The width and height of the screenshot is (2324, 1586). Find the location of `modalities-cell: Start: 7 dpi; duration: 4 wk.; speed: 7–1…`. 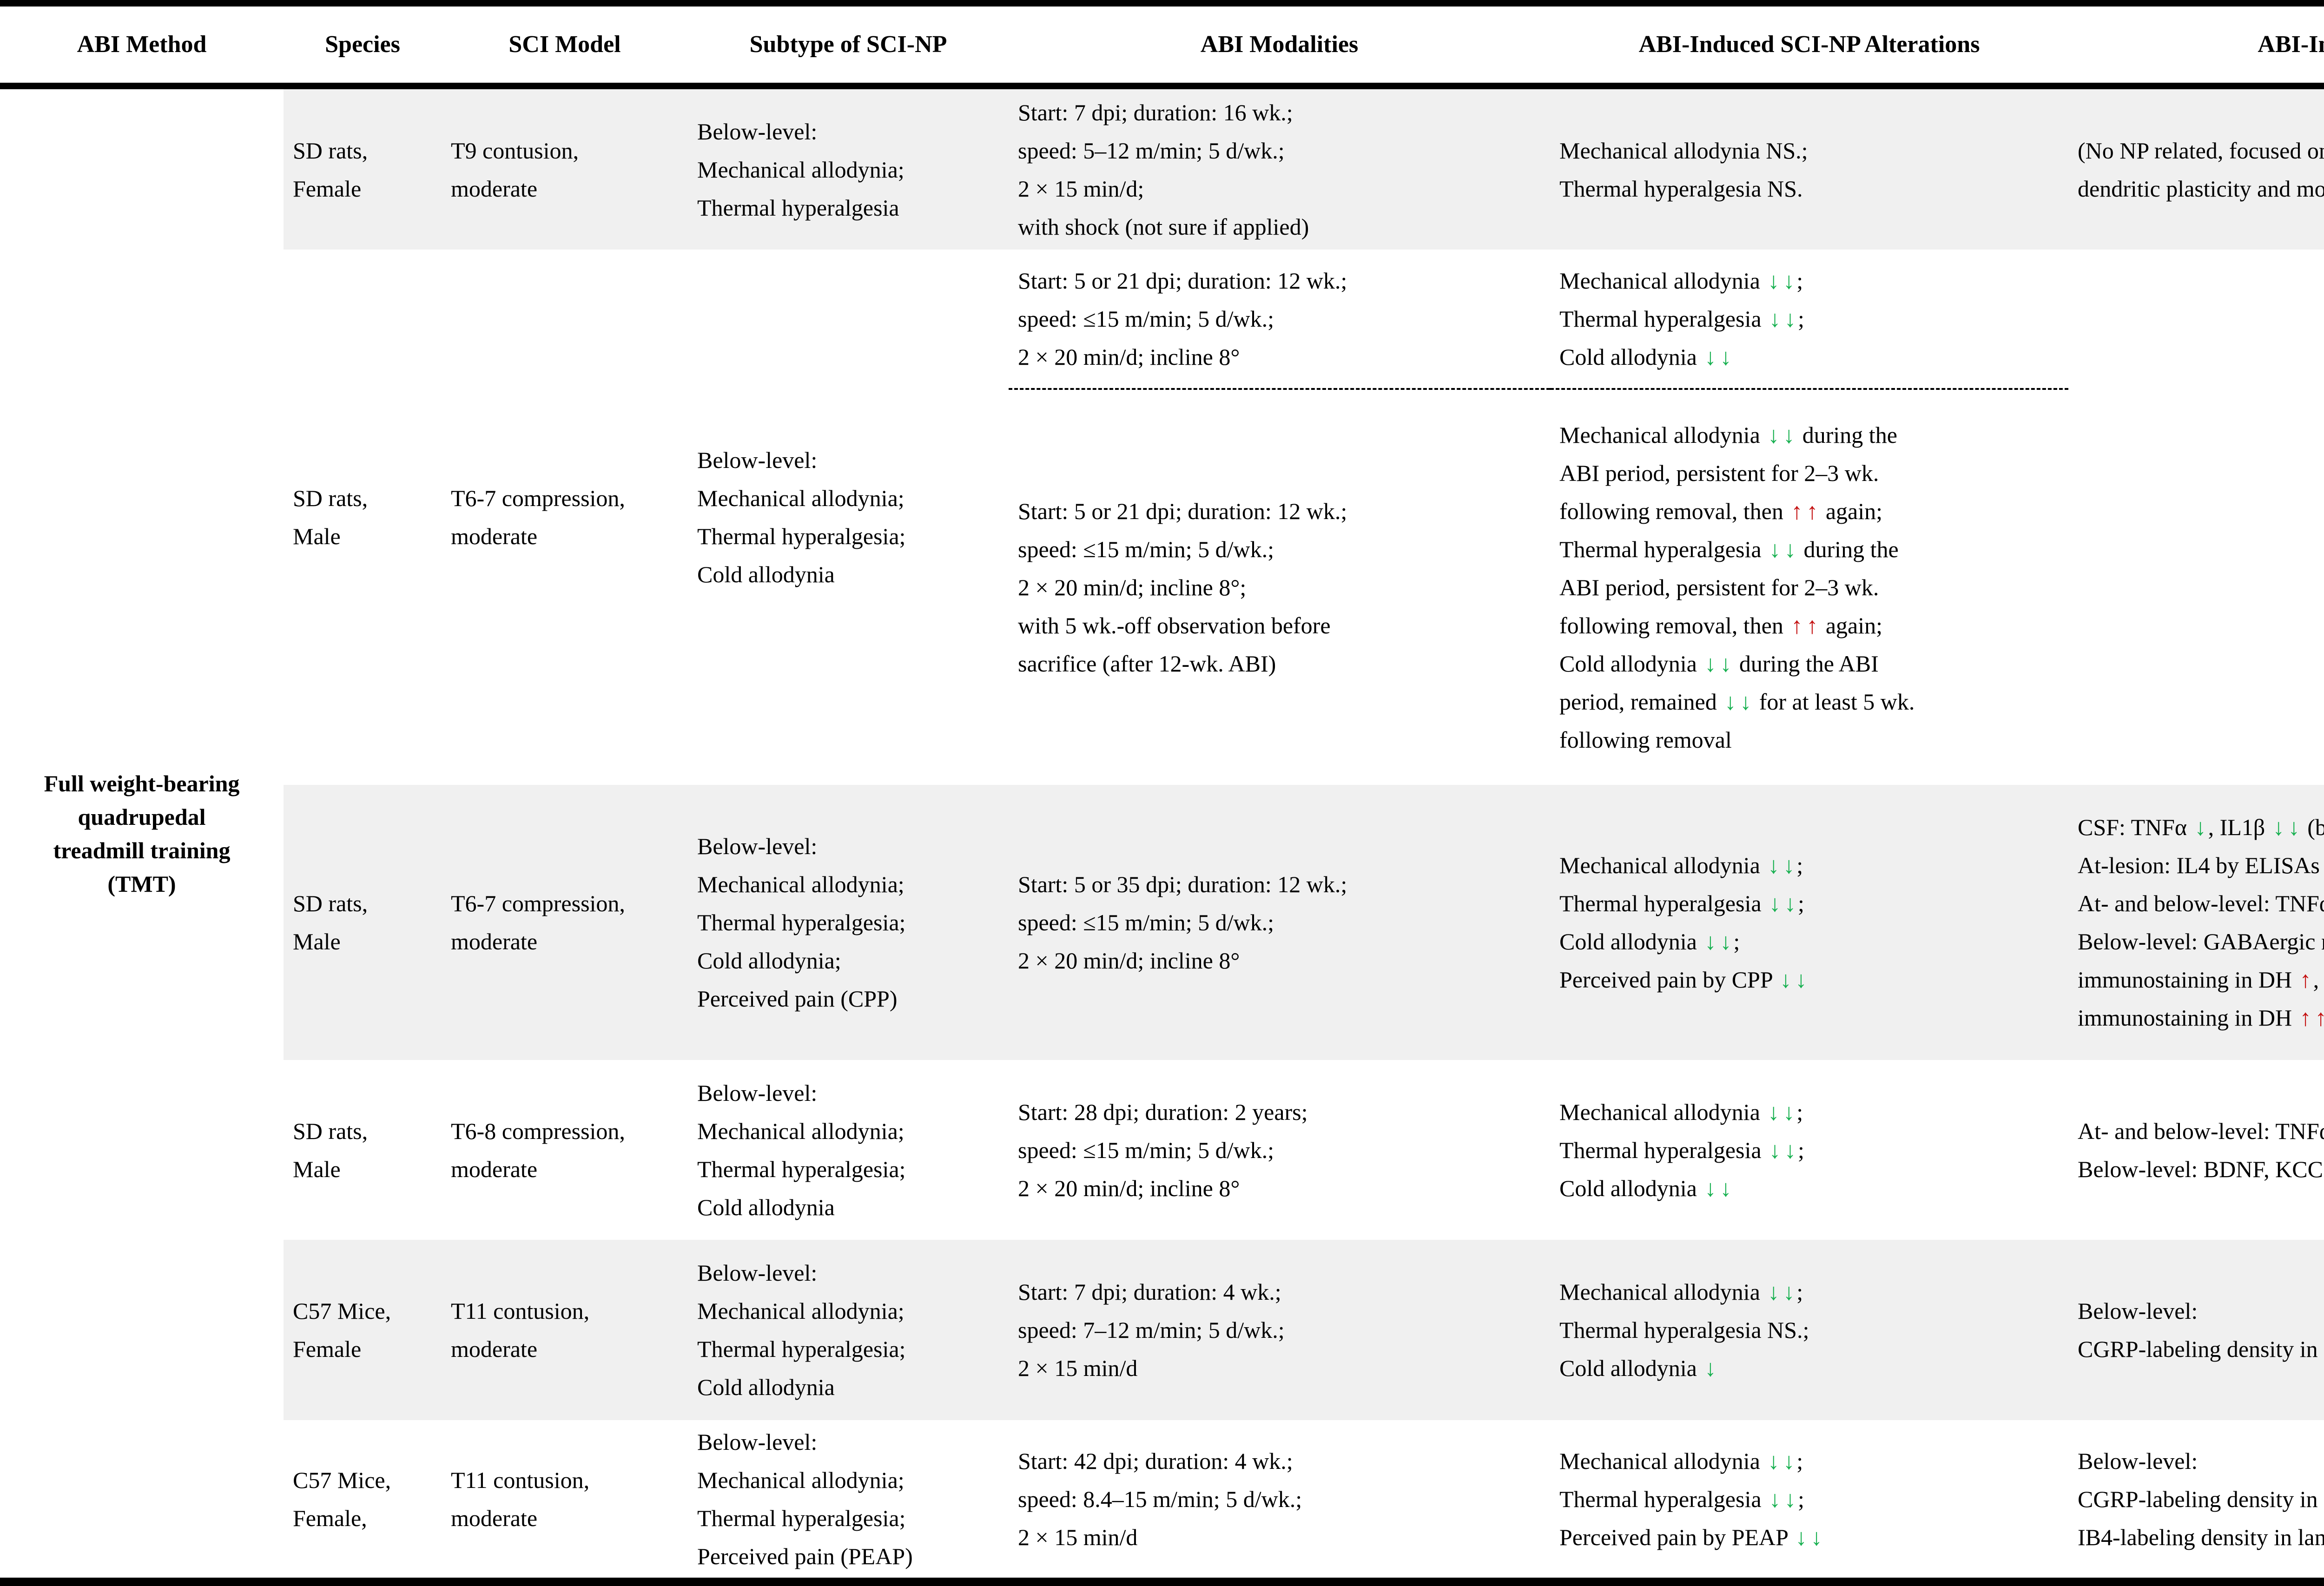

modalities-cell: Start: 7 dpi; duration: 4 wk.; speed: 7–1… is located at coordinates (1279, 1330).